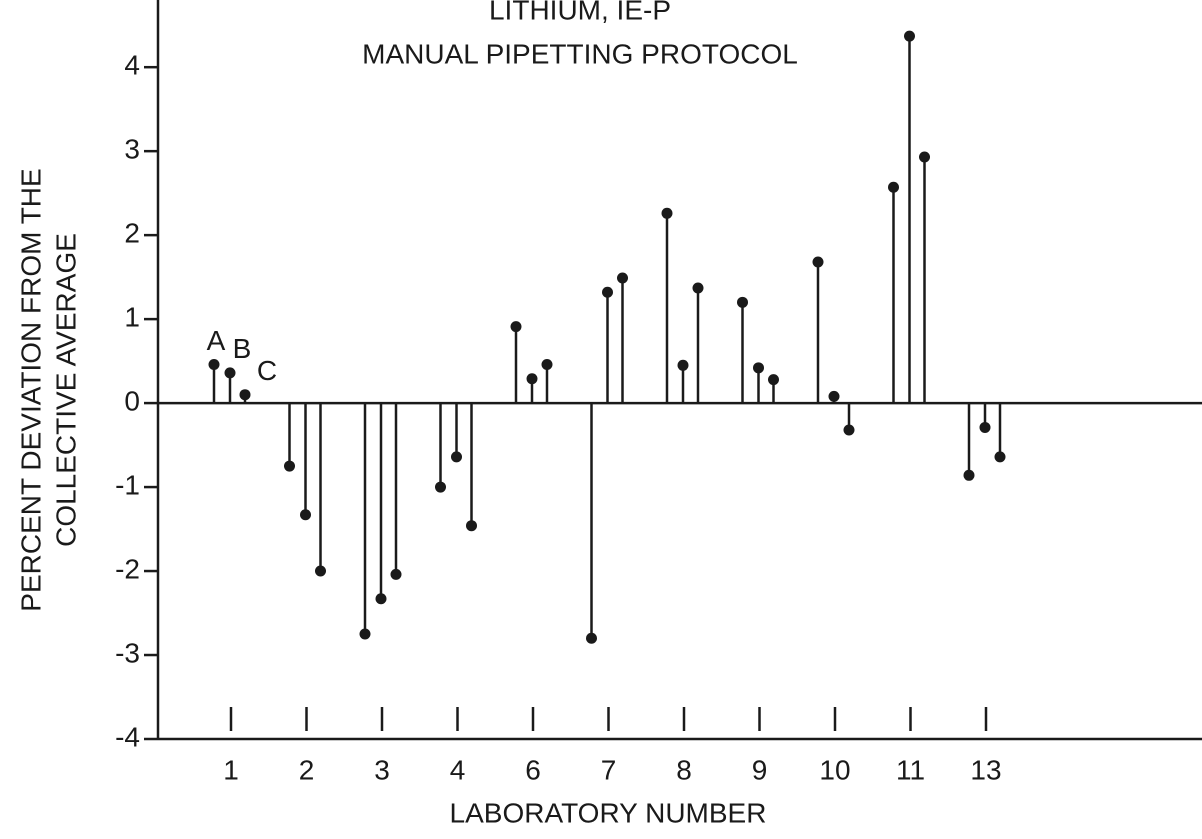  Describe the element at coordinates (608, 812) in the screenshot. I see `x-axis-label: LABORATORY NUMBER` at that location.